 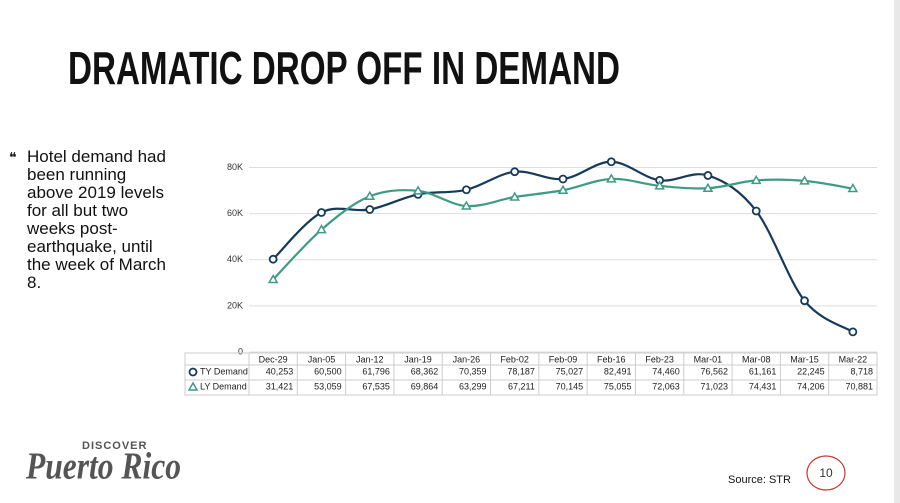 I want to click on table-cell: 31,421, so click(x=280, y=386).